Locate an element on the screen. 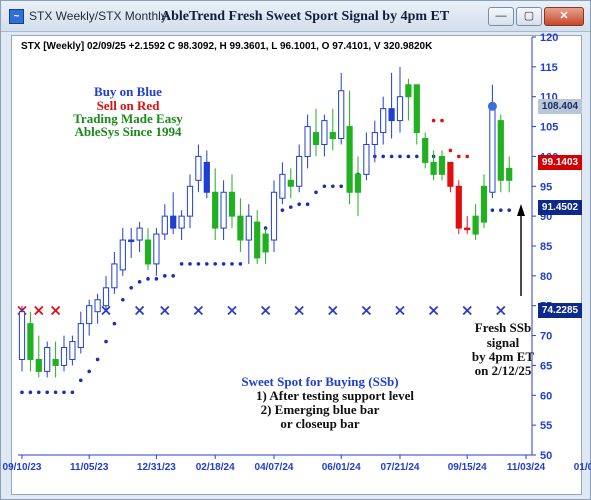  x-tick-label: 12/31/23 is located at coordinates (156, 467).